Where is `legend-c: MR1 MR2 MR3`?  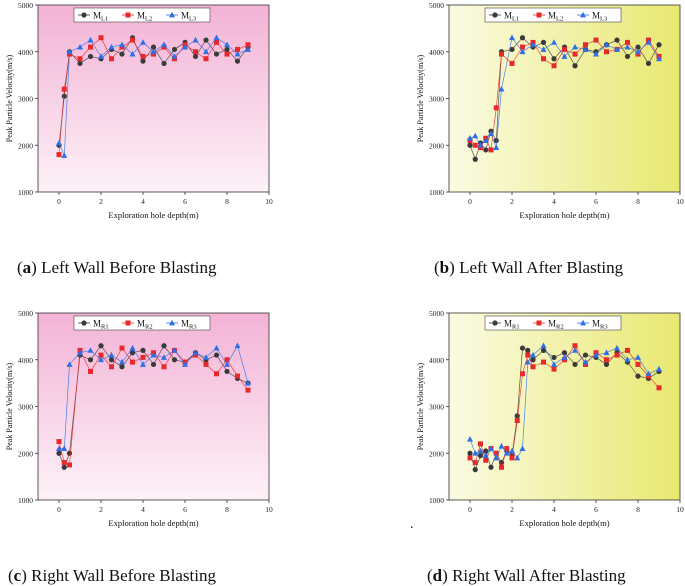
legend-c: MR1 MR2 MR3 is located at coordinates (142, 323).